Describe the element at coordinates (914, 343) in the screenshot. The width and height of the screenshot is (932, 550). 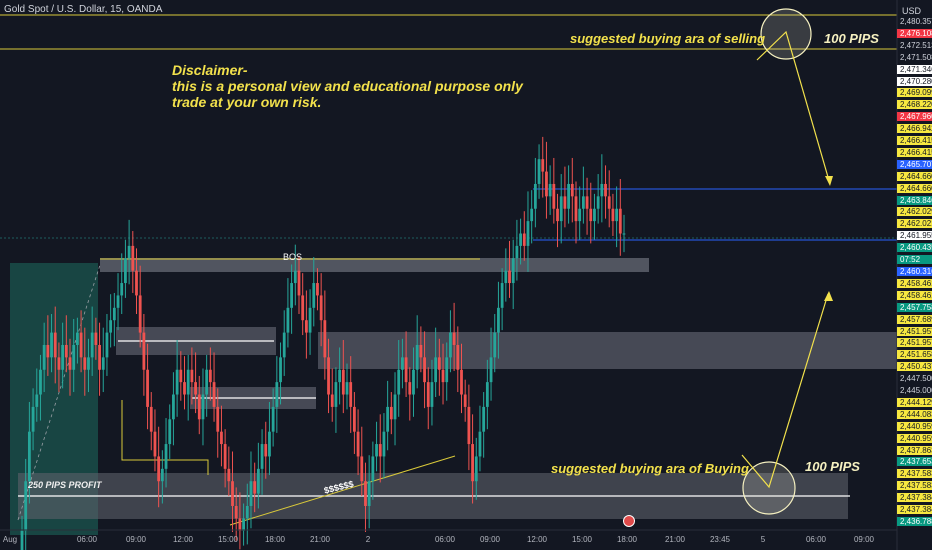
I see `price-tick-label: 2,451.957` at that location.